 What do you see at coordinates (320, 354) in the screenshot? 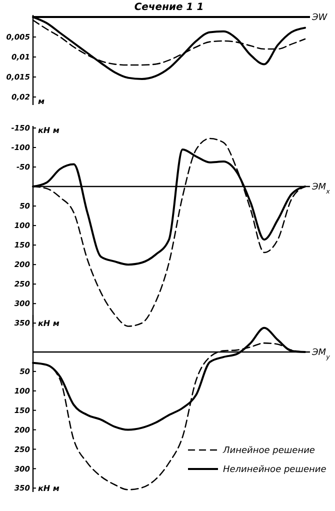
I see `x-axis-title: ЭM$_{y}$` at bounding box center [320, 354].